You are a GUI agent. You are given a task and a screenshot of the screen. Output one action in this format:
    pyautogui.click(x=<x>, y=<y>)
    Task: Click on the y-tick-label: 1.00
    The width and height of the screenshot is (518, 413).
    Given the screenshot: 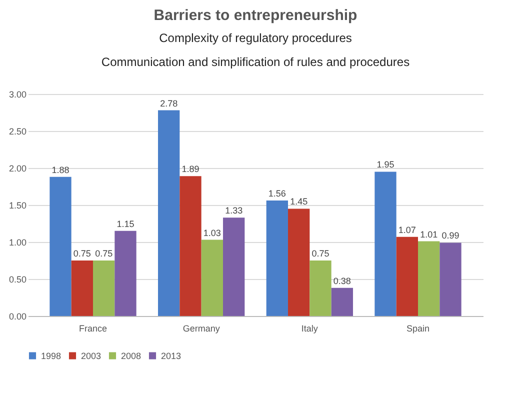 What is the action you would take?
    pyautogui.click(x=17, y=243)
    